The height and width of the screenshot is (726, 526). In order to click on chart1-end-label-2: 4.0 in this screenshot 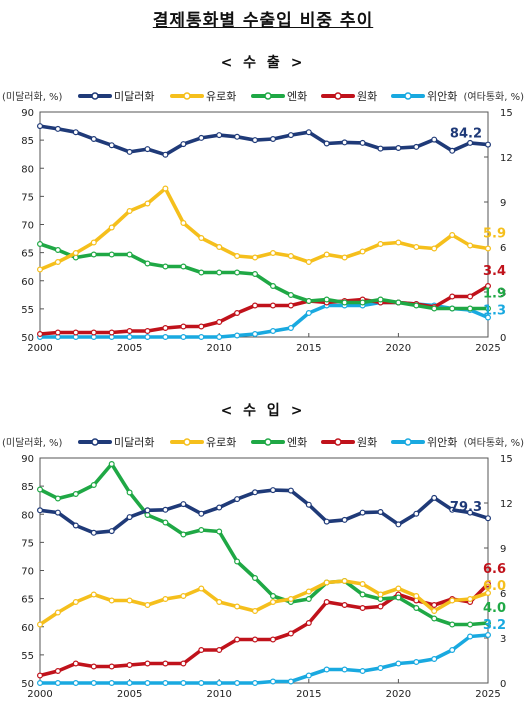, I will do `click(494, 608)`.